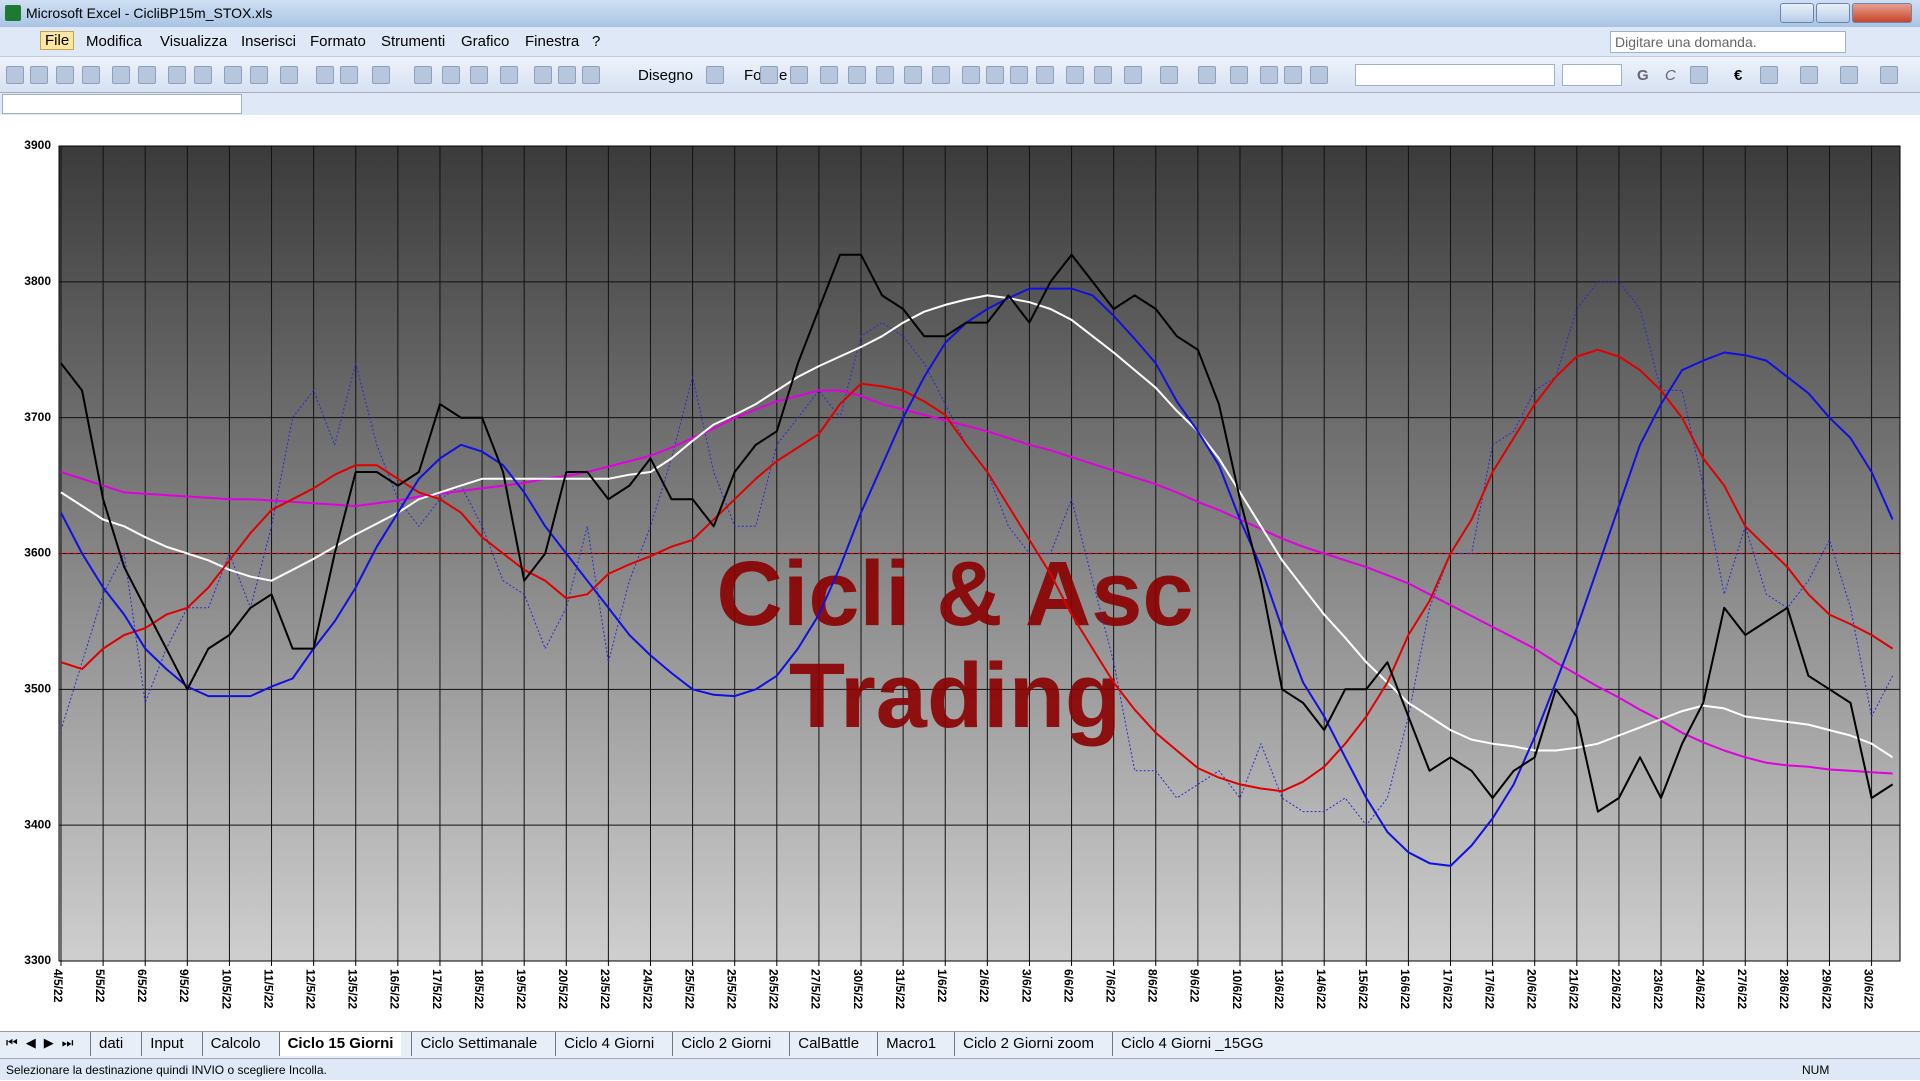 The image size is (1920, 1081). What do you see at coordinates (596, 41) in the screenshot?
I see `menu-item: ?` at bounding box center [596, 41].